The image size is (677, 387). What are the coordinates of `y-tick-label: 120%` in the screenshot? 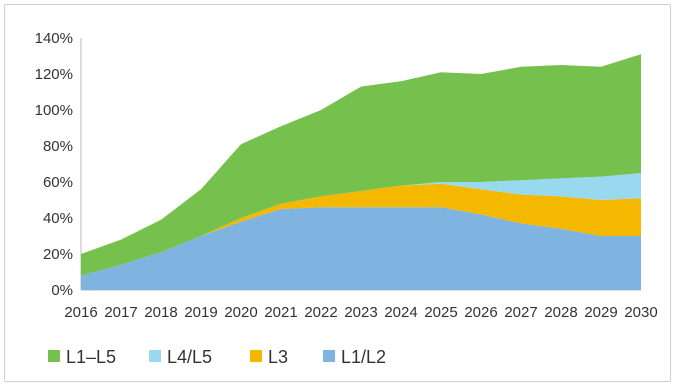 It's located at (54, 74).